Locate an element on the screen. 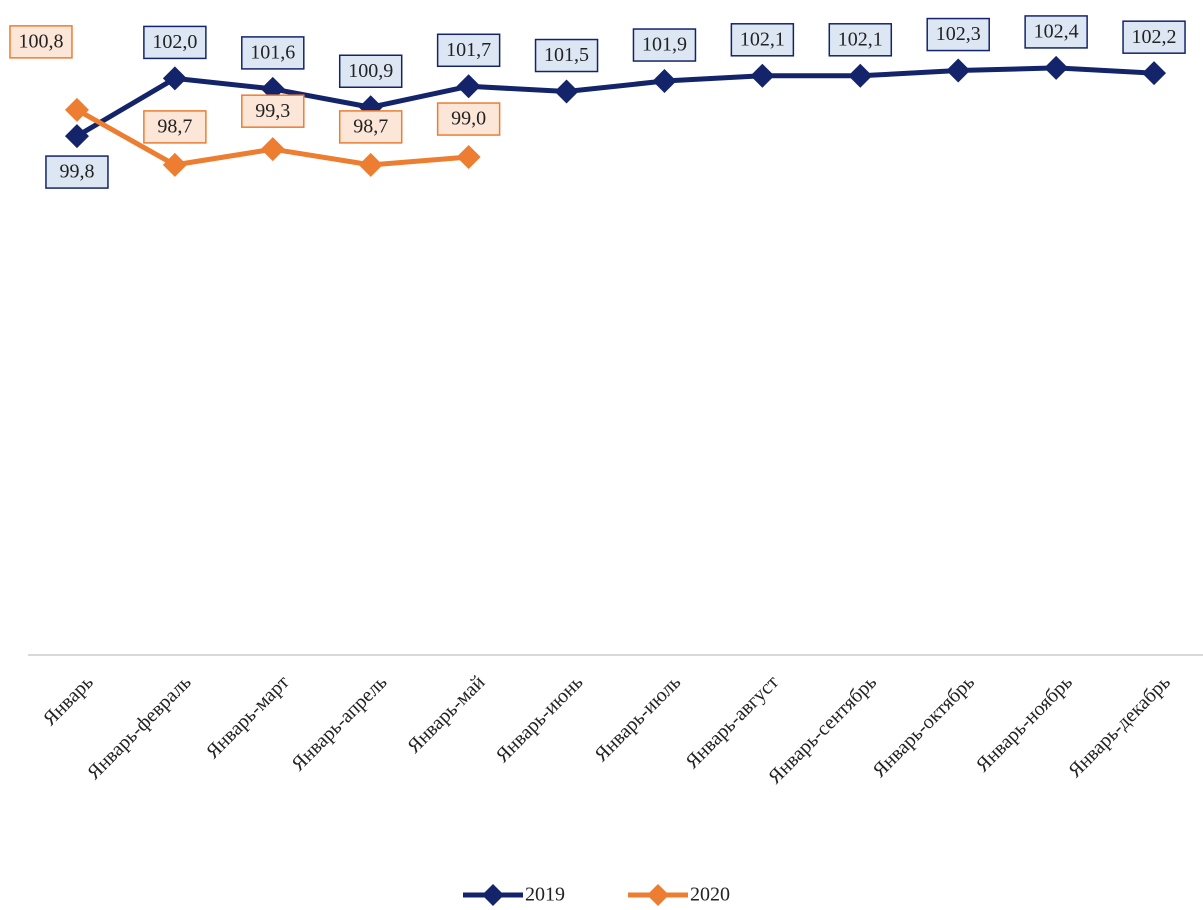 Image resolution: width=1203 pixels, height=910 pixels. x-tick-label: Январь-март is located at coordinates (248, 717).